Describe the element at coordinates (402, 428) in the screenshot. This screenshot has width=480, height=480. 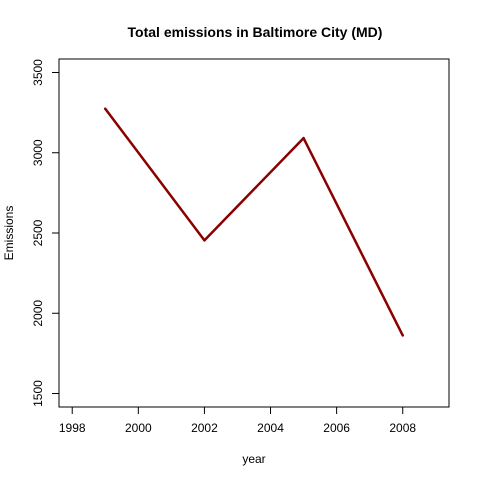
I see `x-tick-label: 2008` at that location.